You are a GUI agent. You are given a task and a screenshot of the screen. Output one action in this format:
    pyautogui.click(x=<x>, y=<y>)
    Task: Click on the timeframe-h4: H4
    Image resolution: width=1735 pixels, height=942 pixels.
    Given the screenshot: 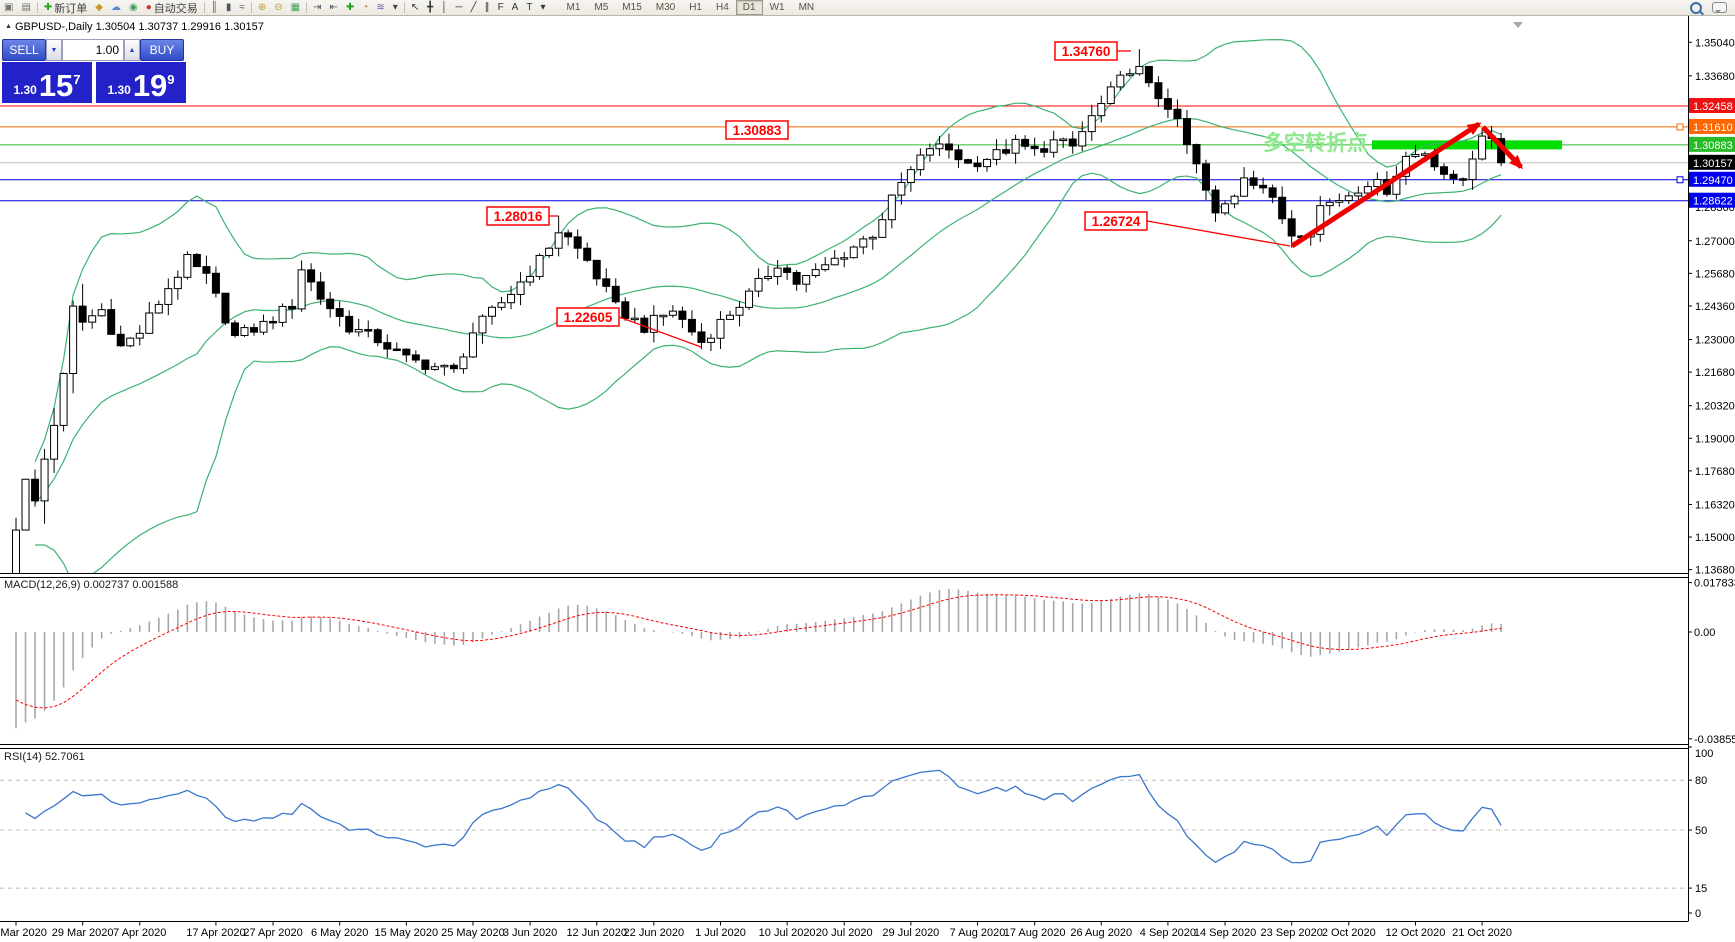 What is the action you would take?
    pyautogui.click(x=722, y=7)
    